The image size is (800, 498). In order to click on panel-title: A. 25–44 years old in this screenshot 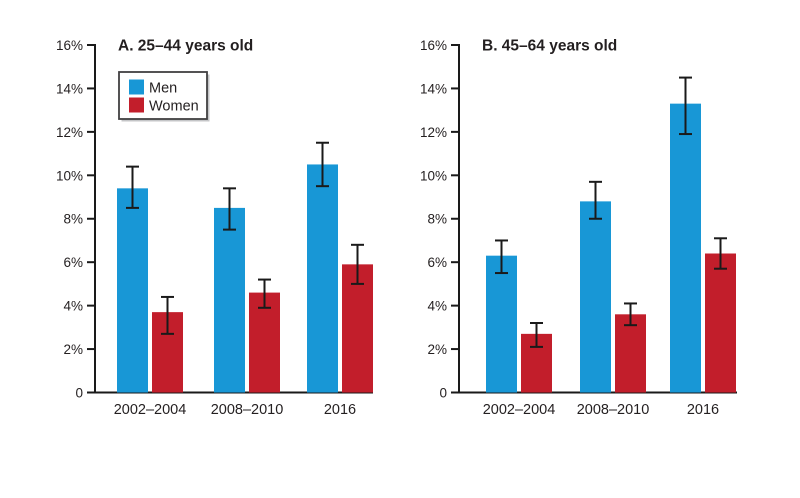, I will do `click(185, 46)`.